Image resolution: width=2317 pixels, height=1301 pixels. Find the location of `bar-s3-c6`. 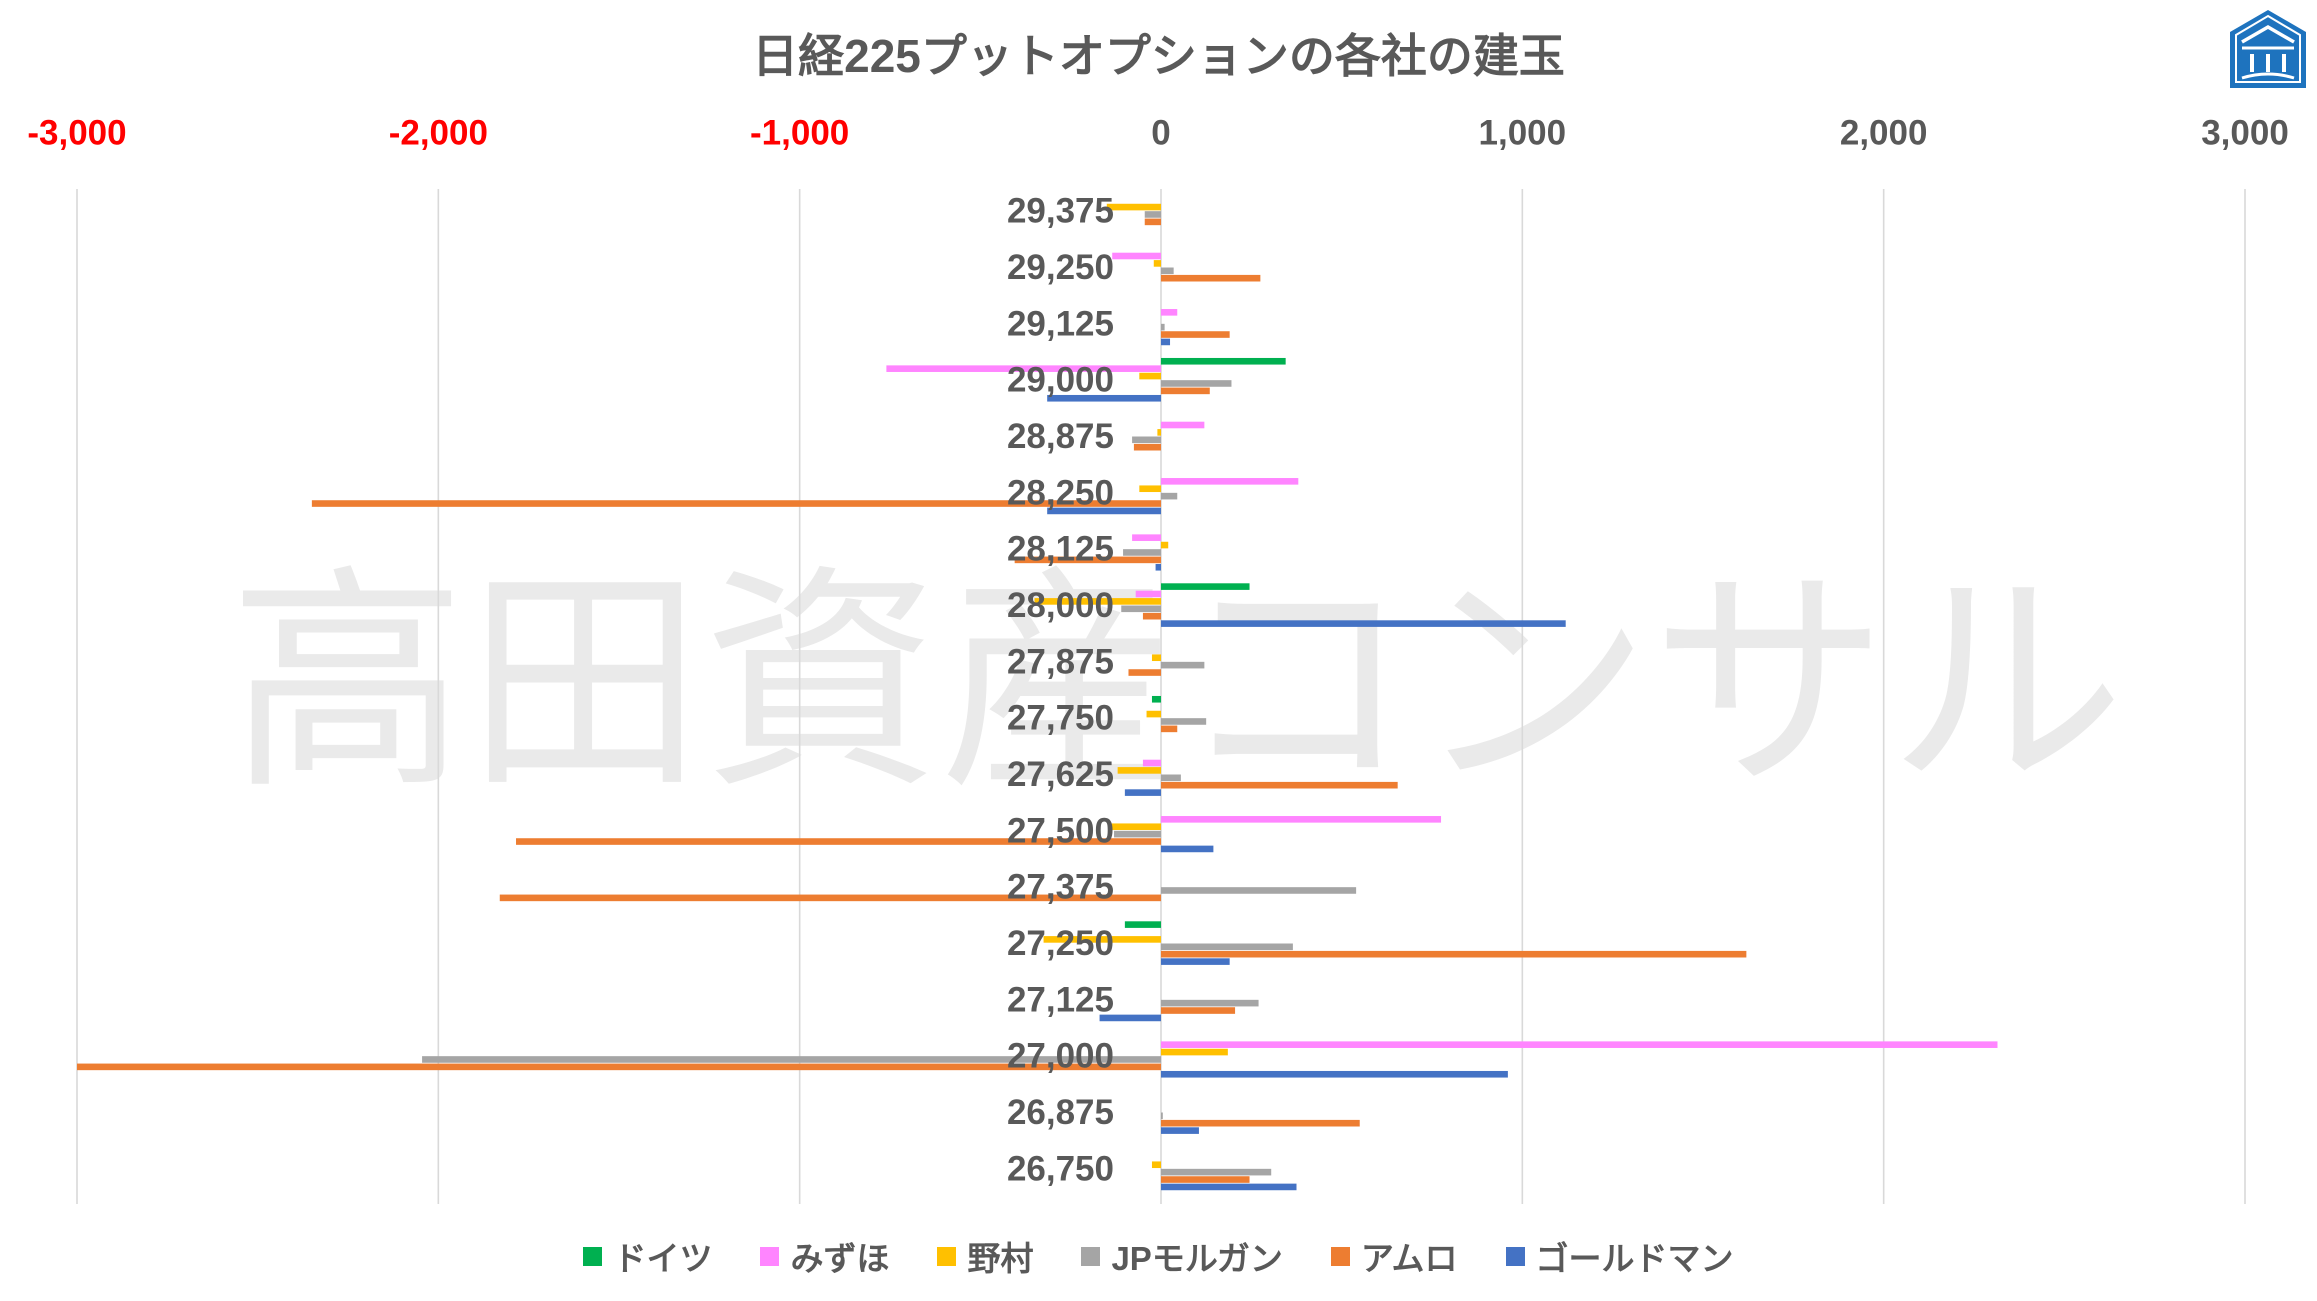

bar-s3-c6 is located at coordinates (1142, 552).